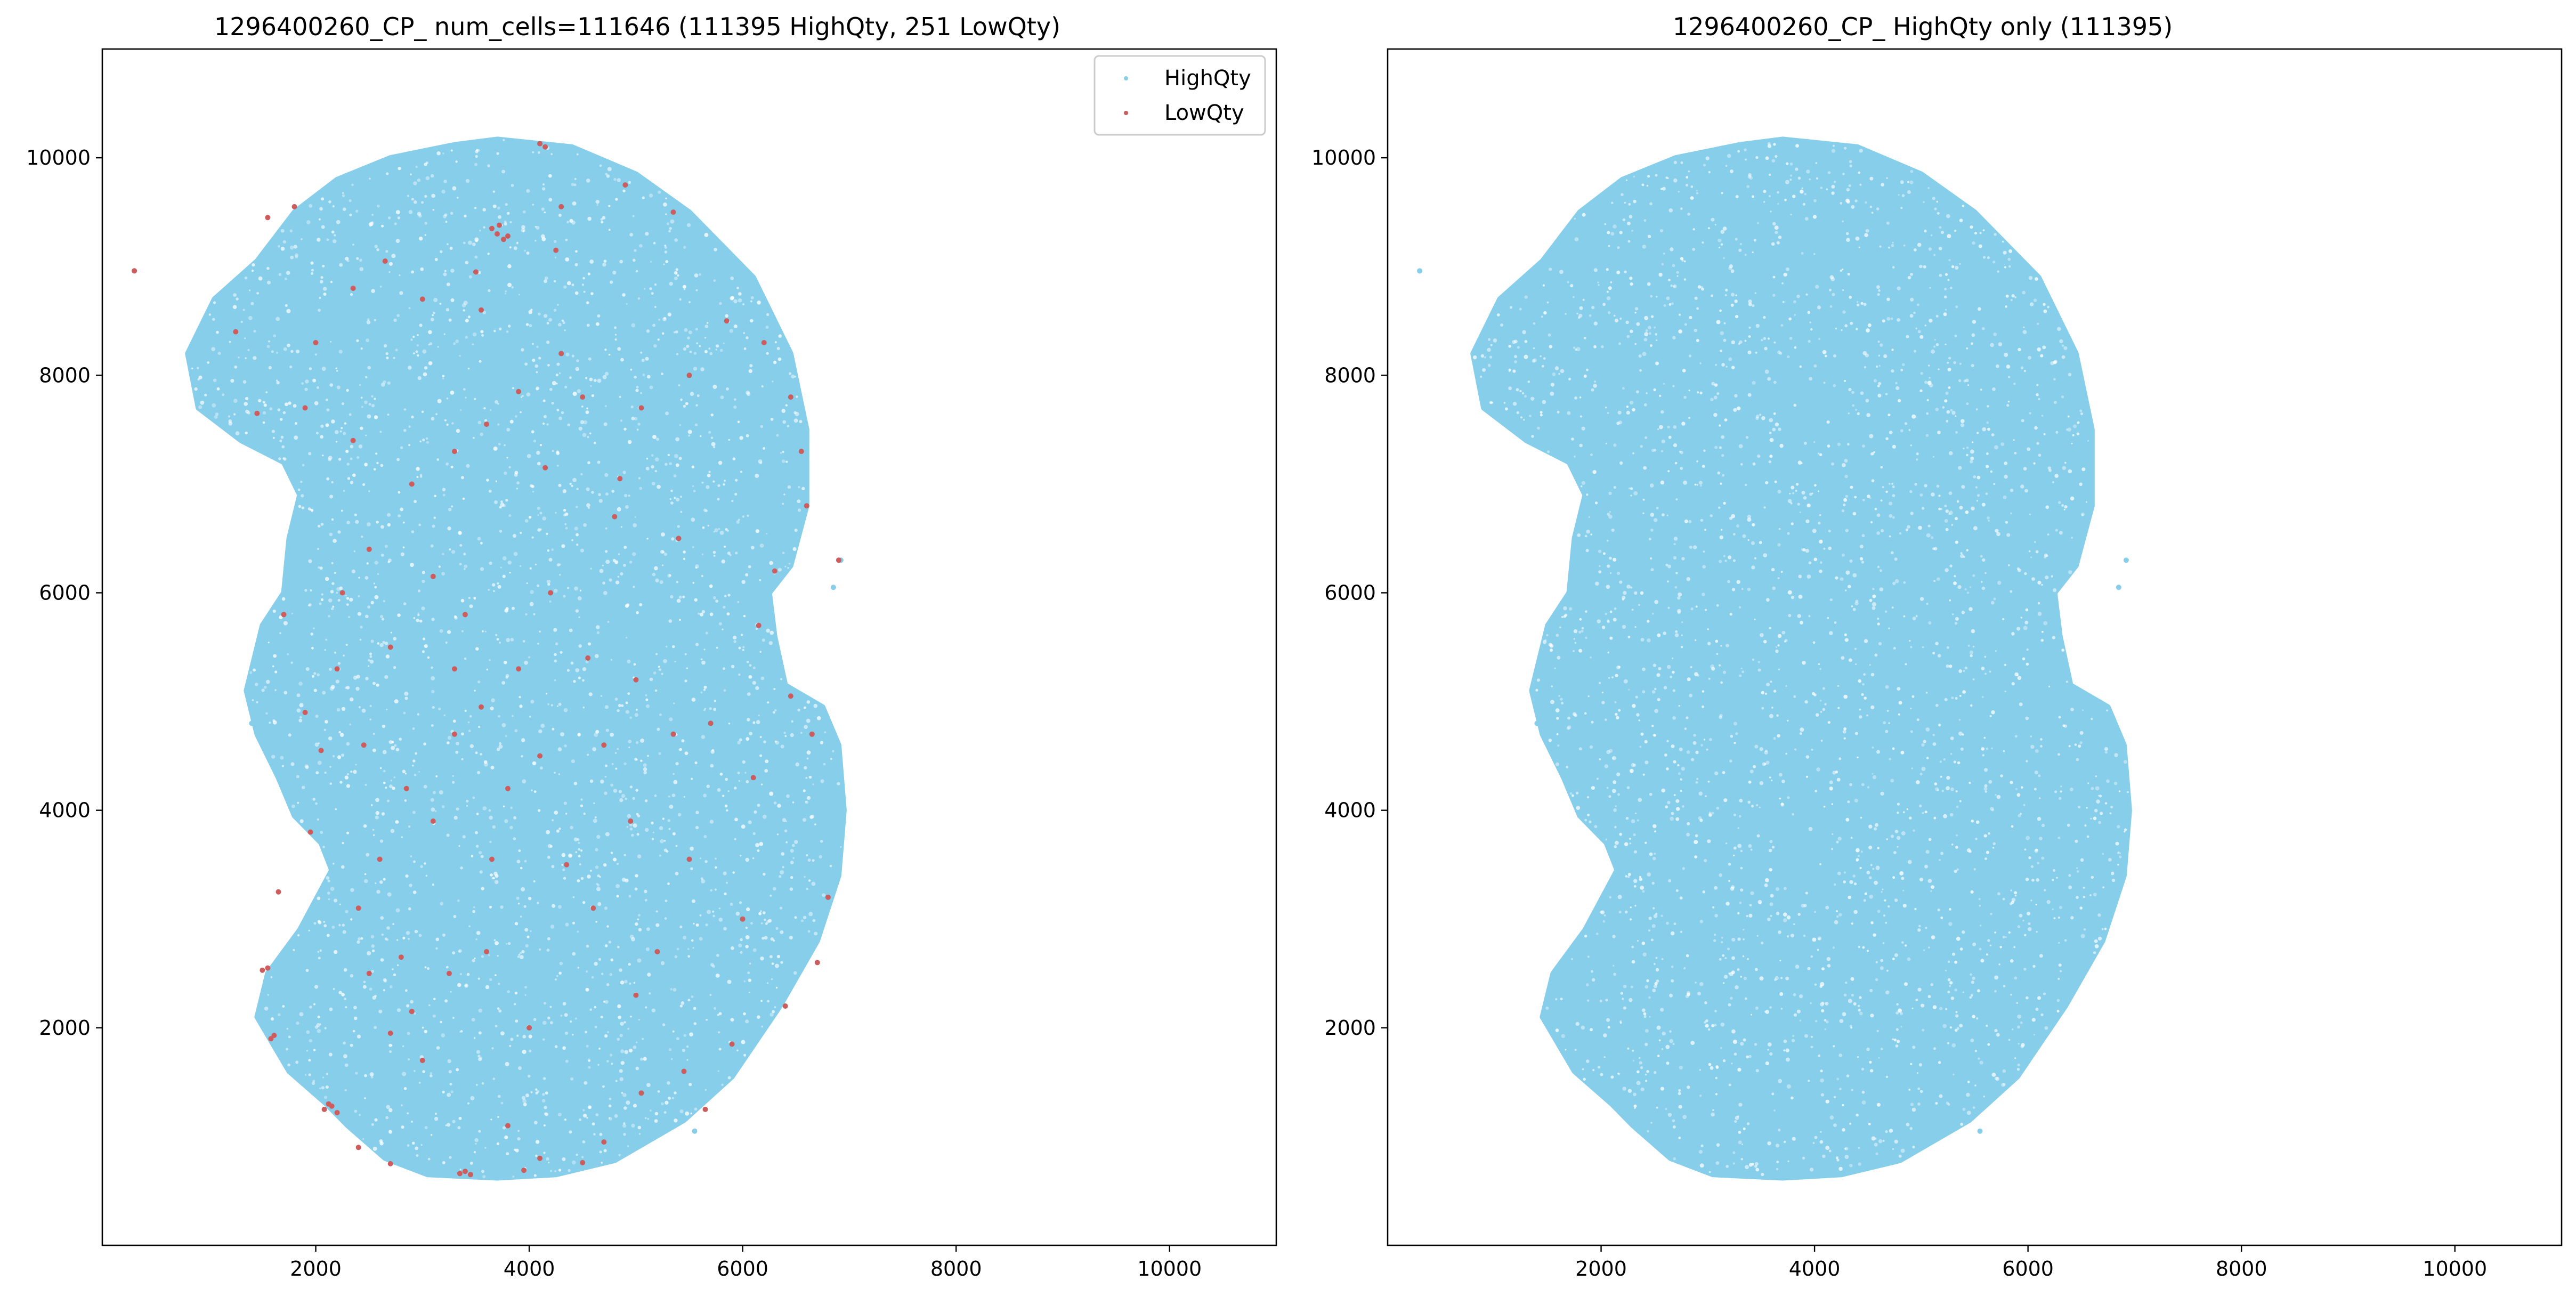  I want to click on x-tick-label: 10000, so click(1169, 1268).